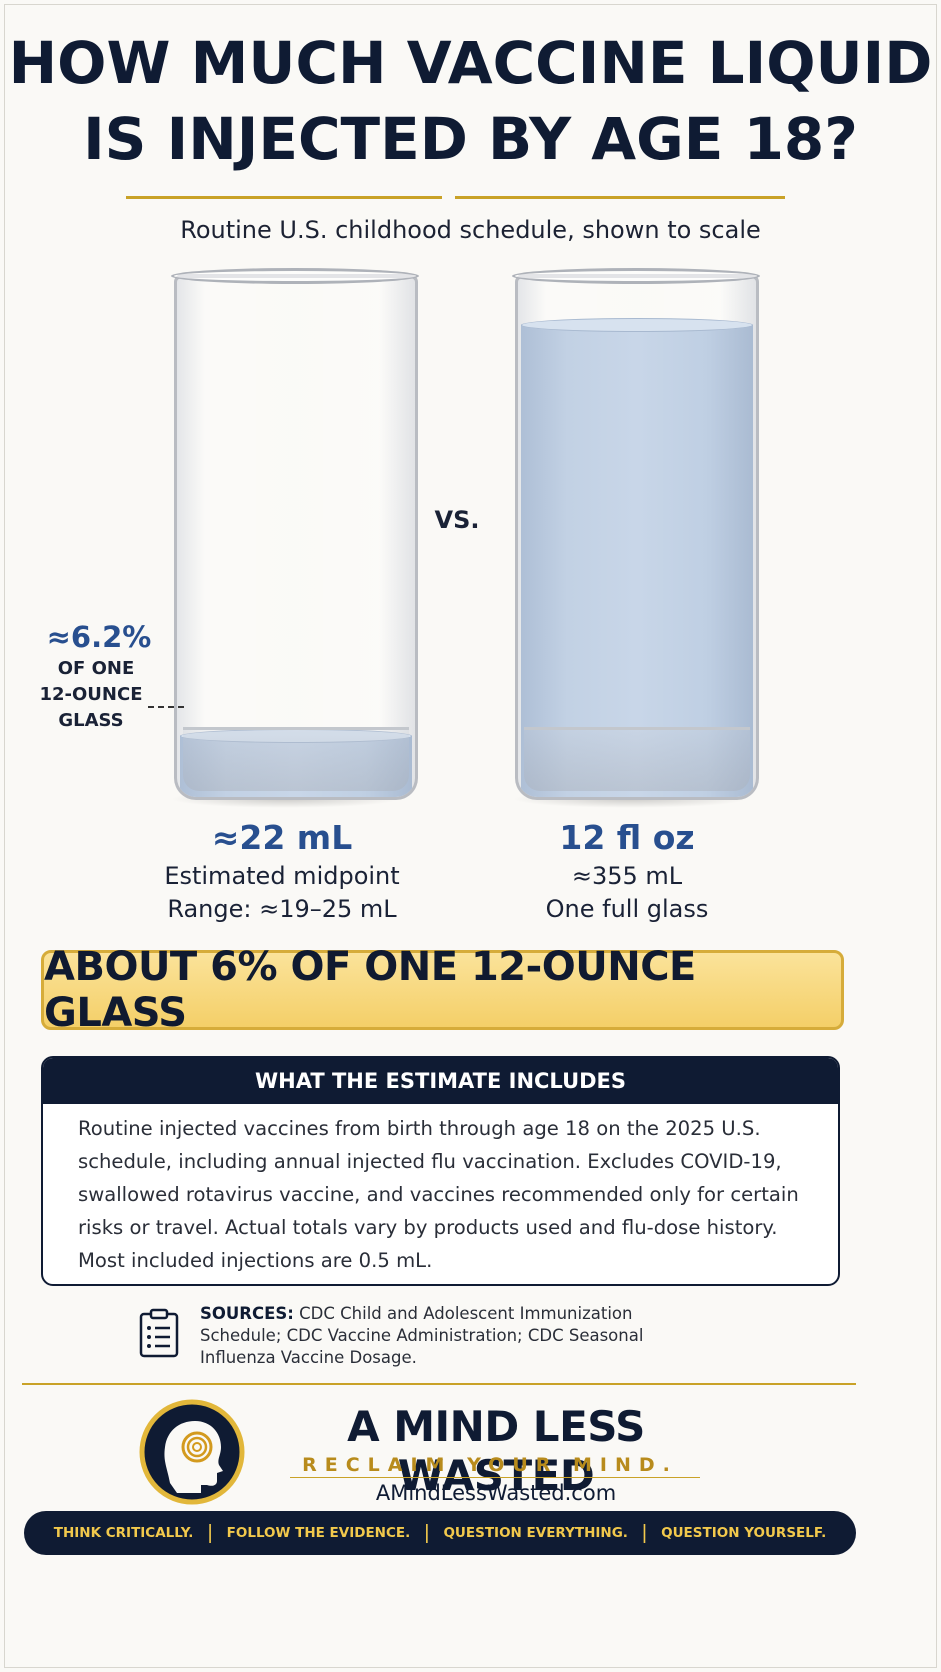 The width and height of the screenshot is (941, 1672). I want to click on left-glass-amount: ≈22 mL, so click(282, 837).